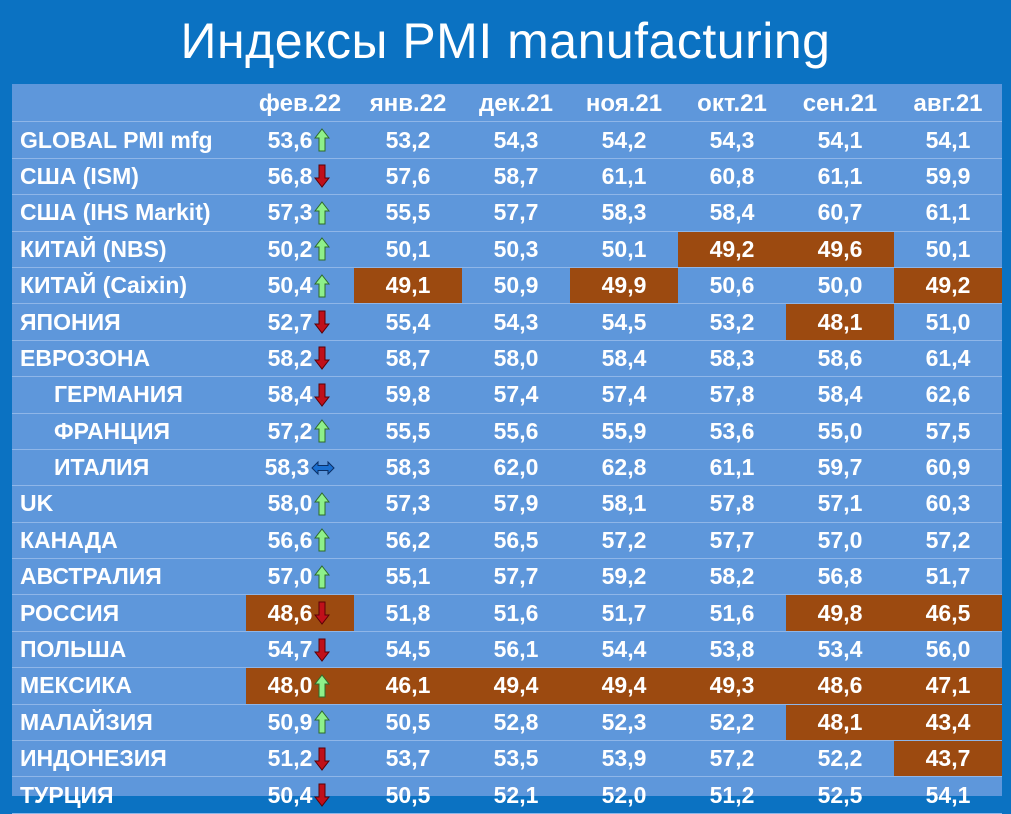 This screenshot has width=1011, height=814. I want to click on value-cell: 50,5, so click(408, 795).